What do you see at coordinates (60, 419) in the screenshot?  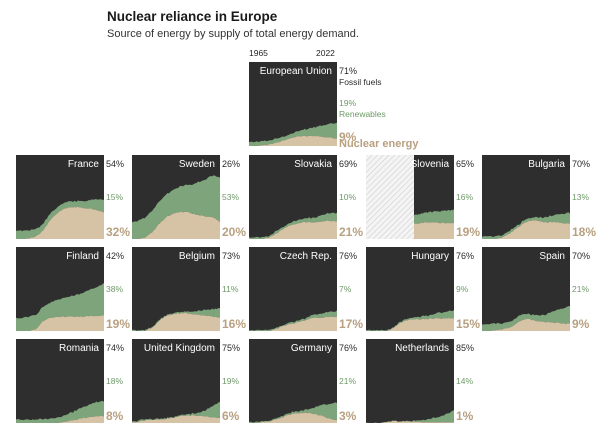 I see `nuclear-area-romania` at bounding box center [60, 419].